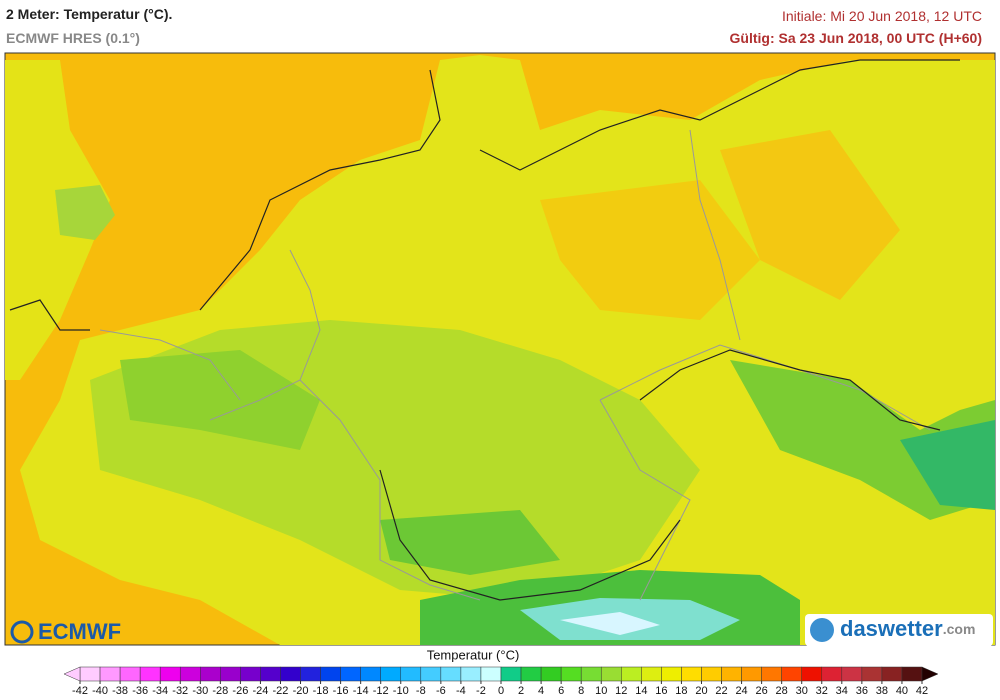 The image size is (1000, 700). What do you see at coordinates (855, 38) in the screenshot?
I see `valid-time: Gültig: Sa 23 Jun 2018, 00 UTC (H+60)` at bounding box center [855, 38].